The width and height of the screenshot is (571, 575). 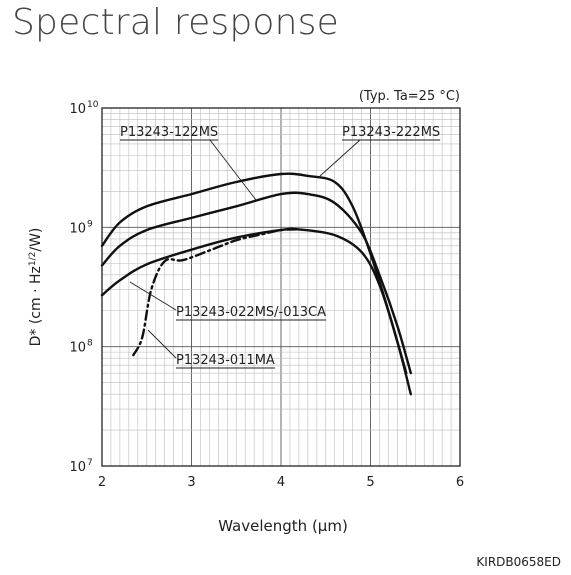 I want to click on y-tick-exponent: 9, so click(x=90, y=224).